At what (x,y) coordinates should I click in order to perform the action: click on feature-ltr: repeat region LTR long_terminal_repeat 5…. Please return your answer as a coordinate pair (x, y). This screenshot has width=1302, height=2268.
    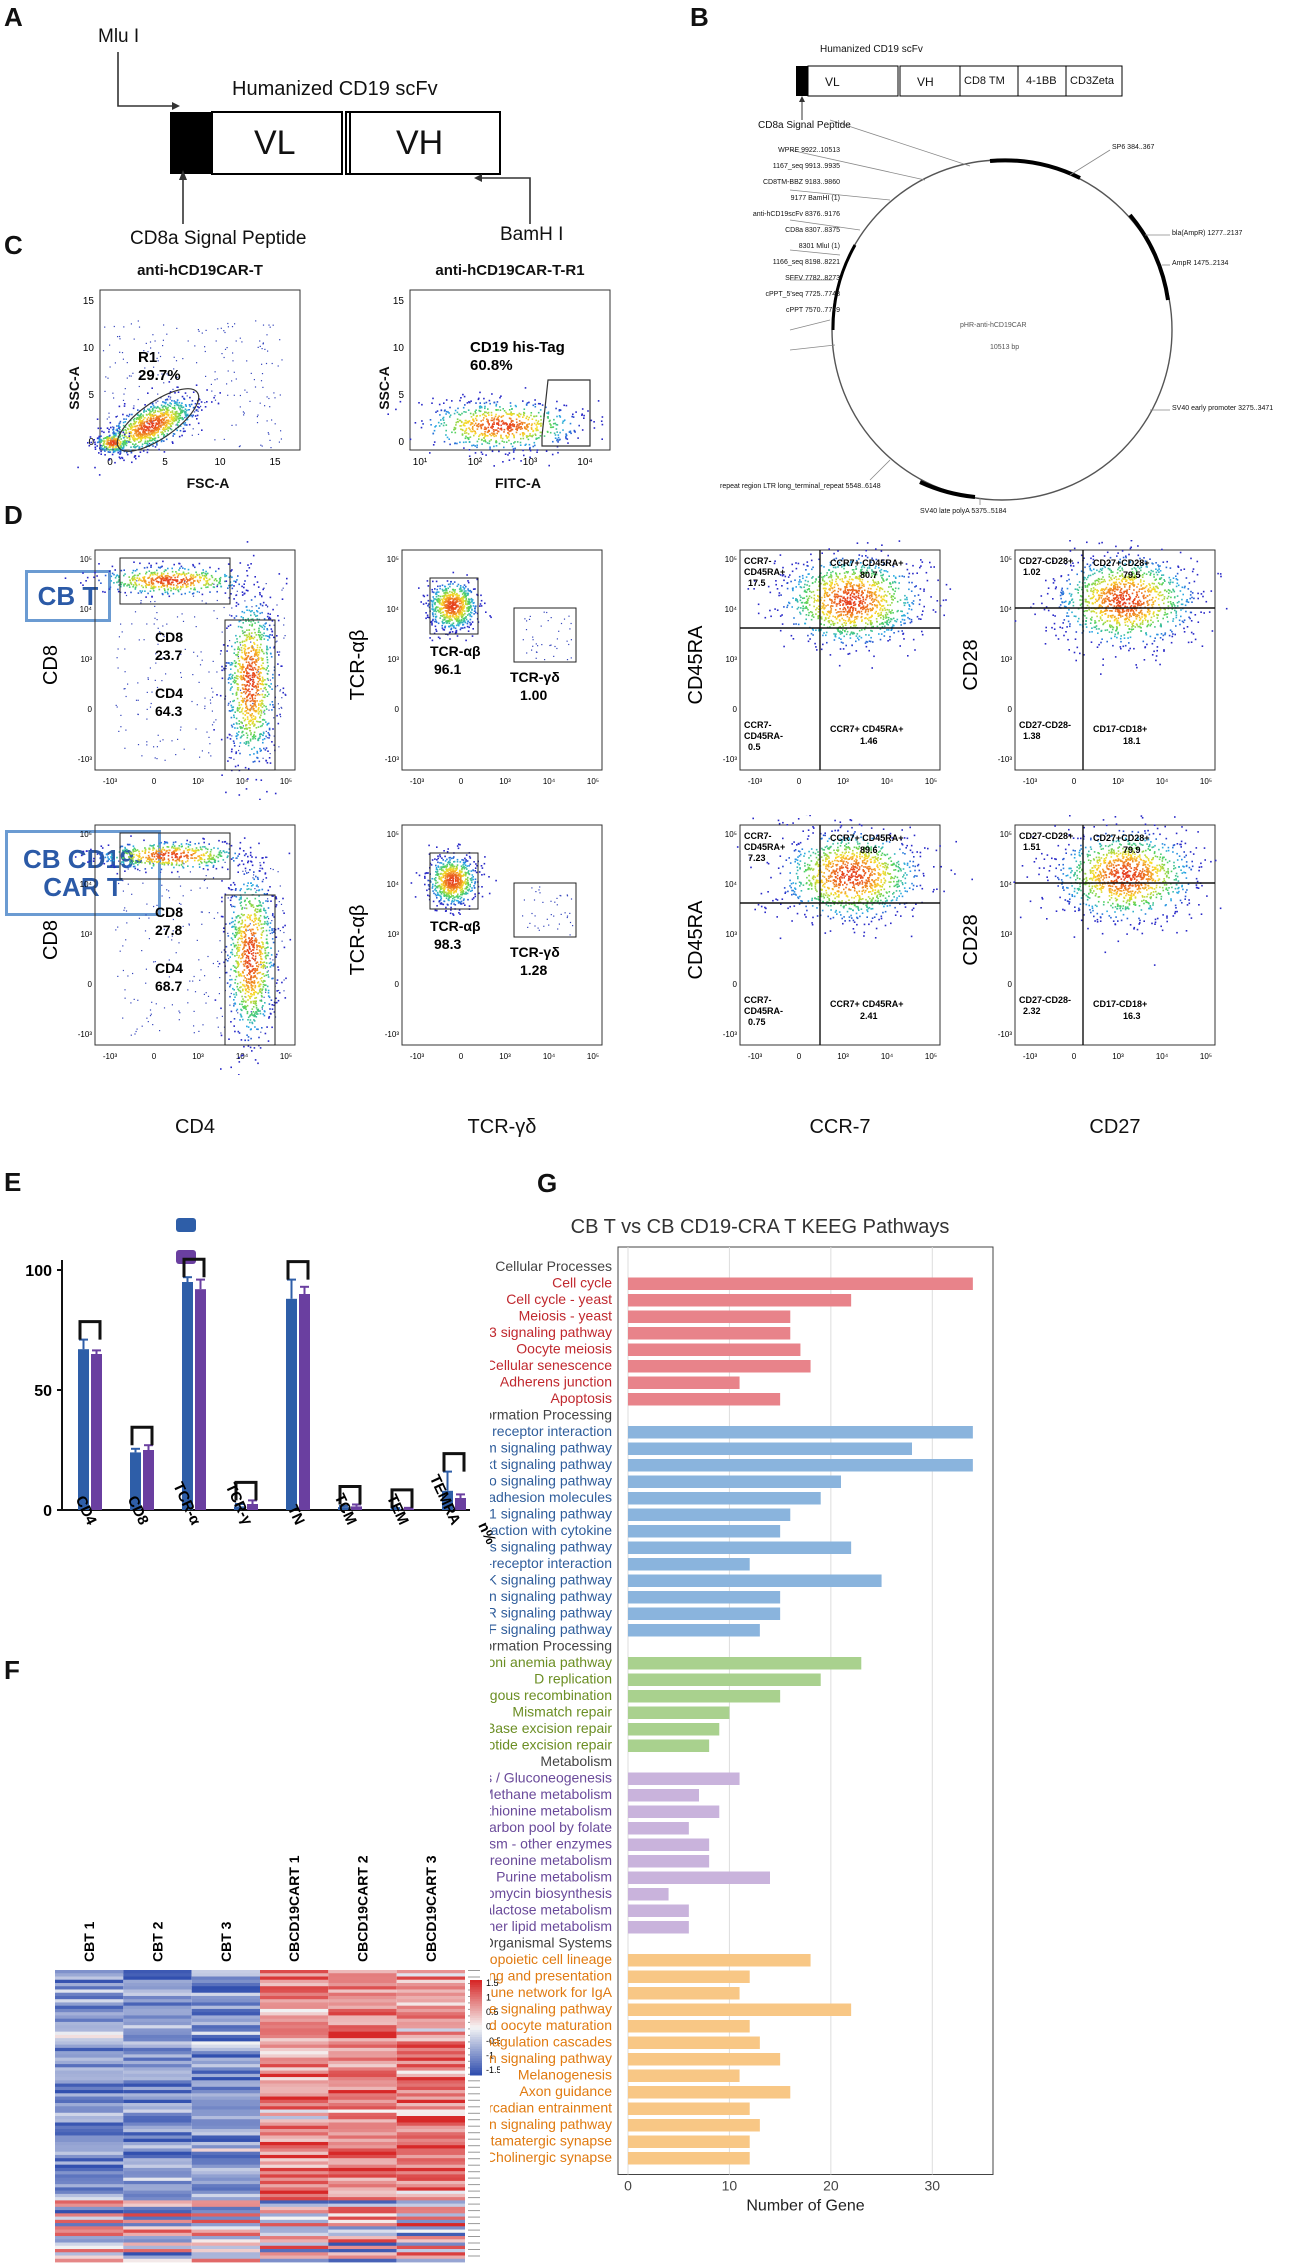
    Looking at the image, I should click on (800, 486).